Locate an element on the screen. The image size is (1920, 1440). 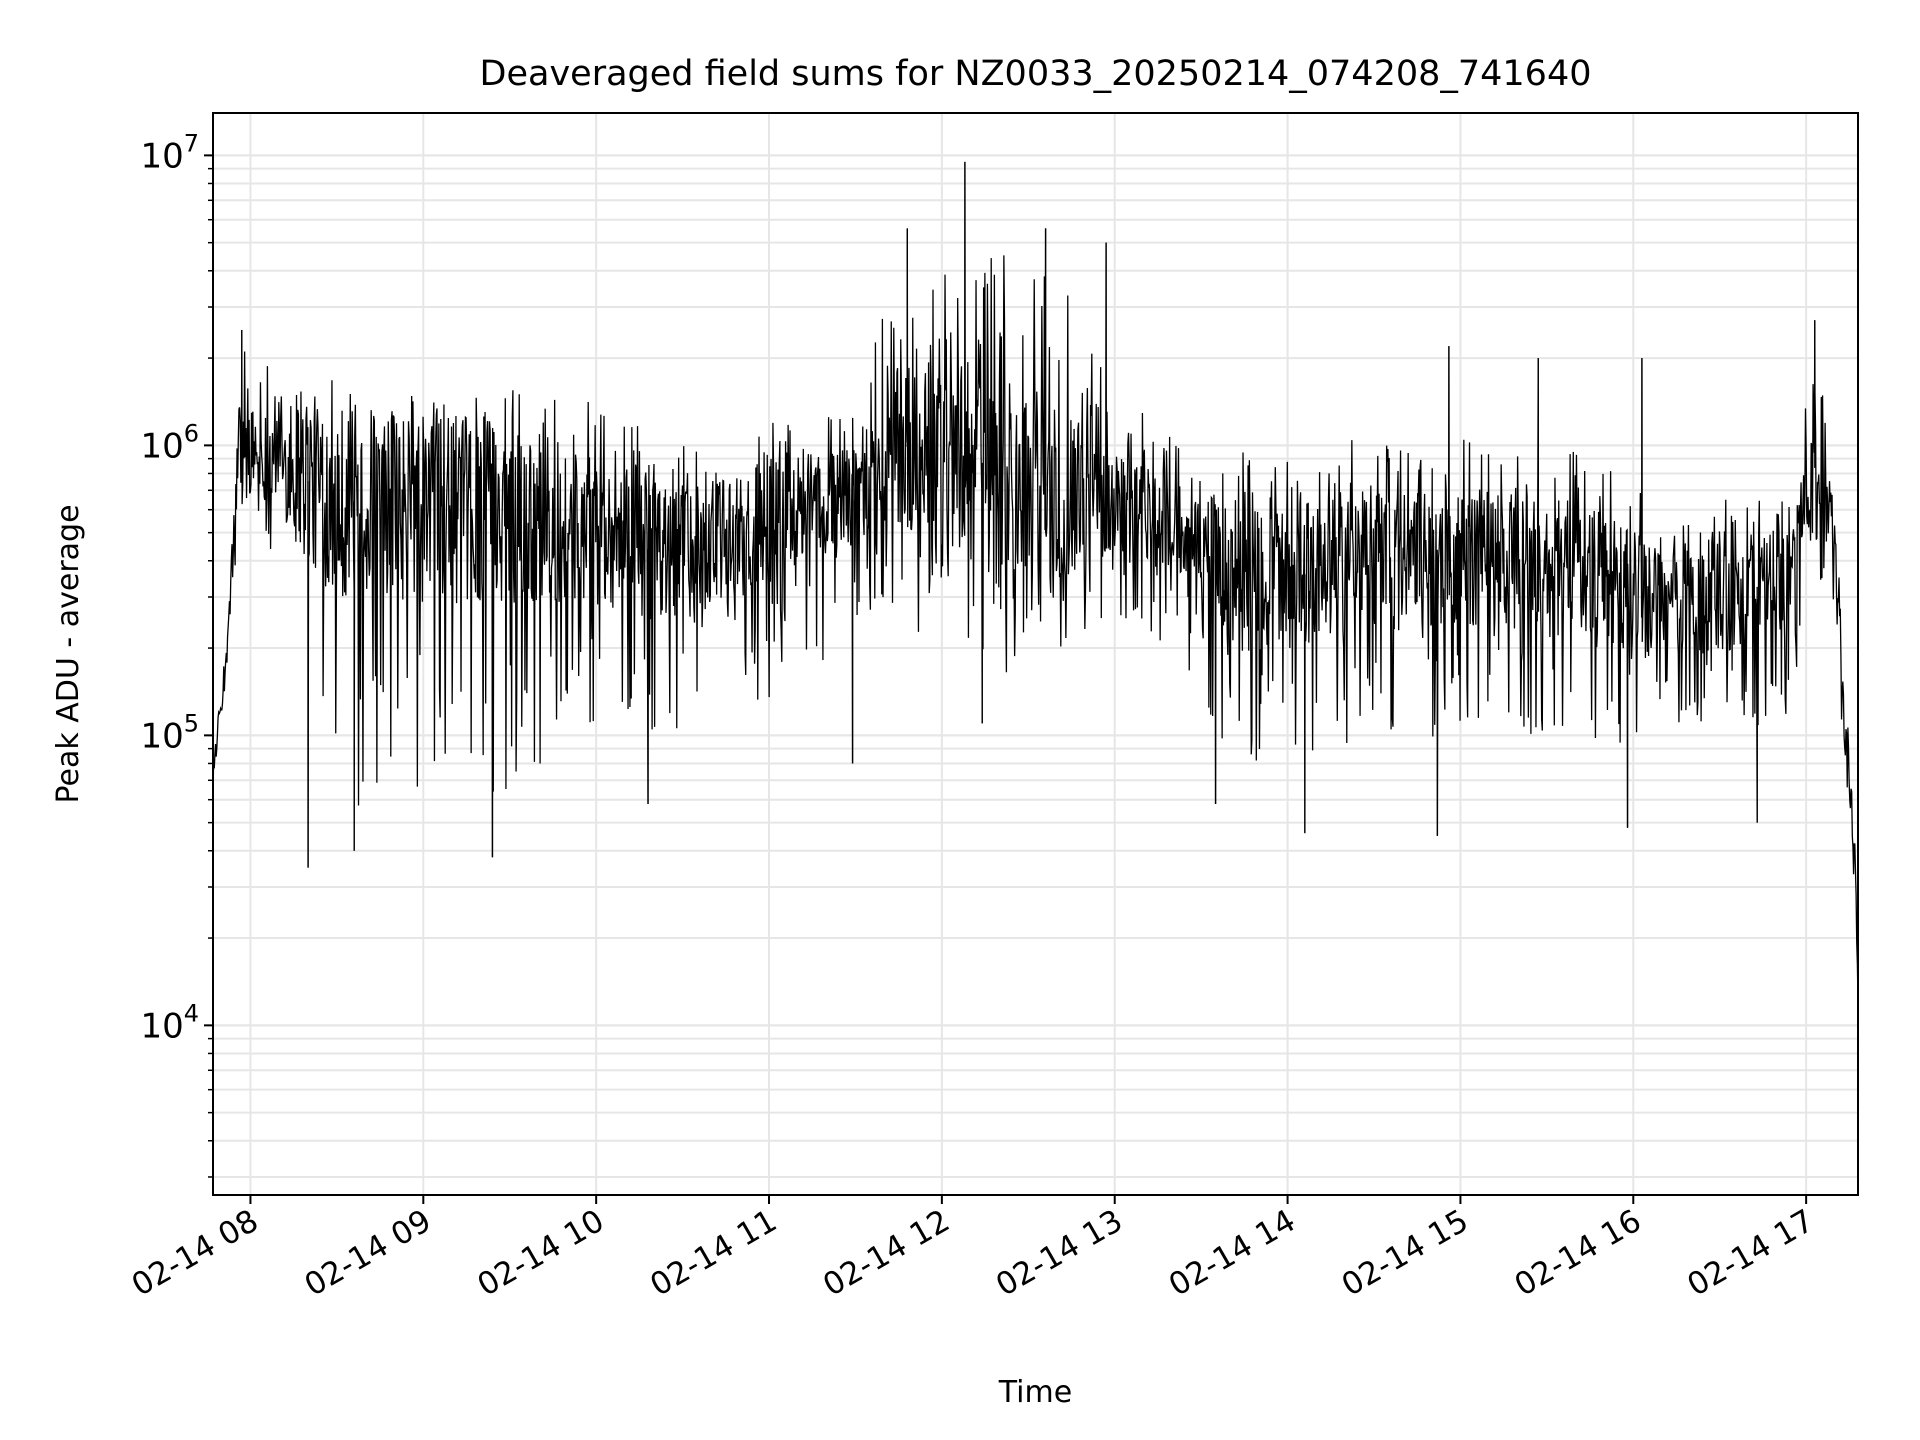
y-tick-label: 10⁴ is located at coordinates (169, 1022).